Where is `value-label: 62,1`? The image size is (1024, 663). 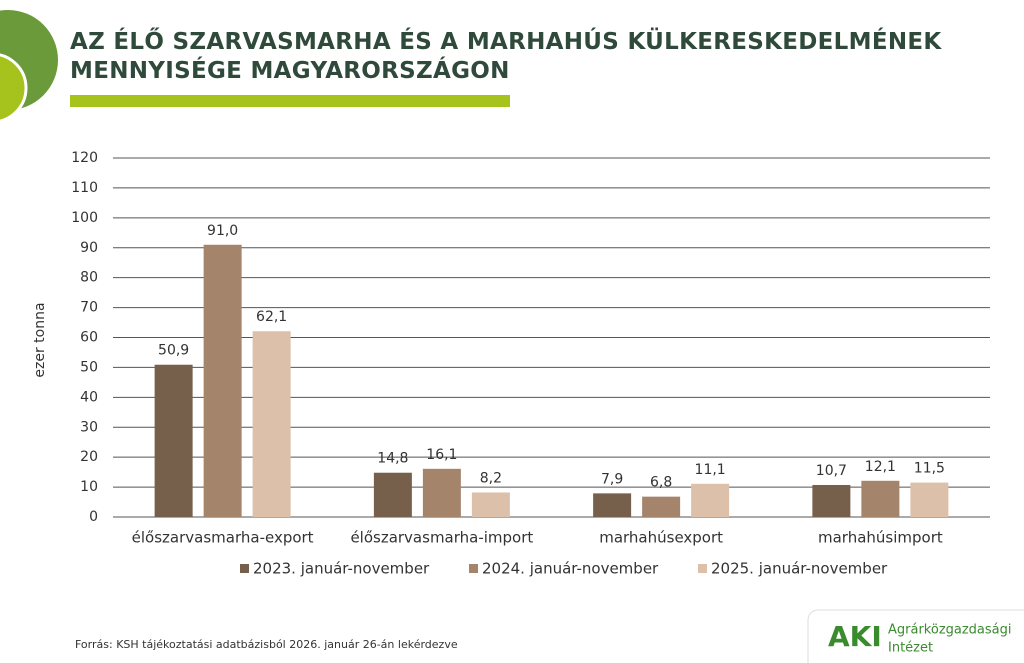
value-label: 62,1 is located at coordinates (271, 317).